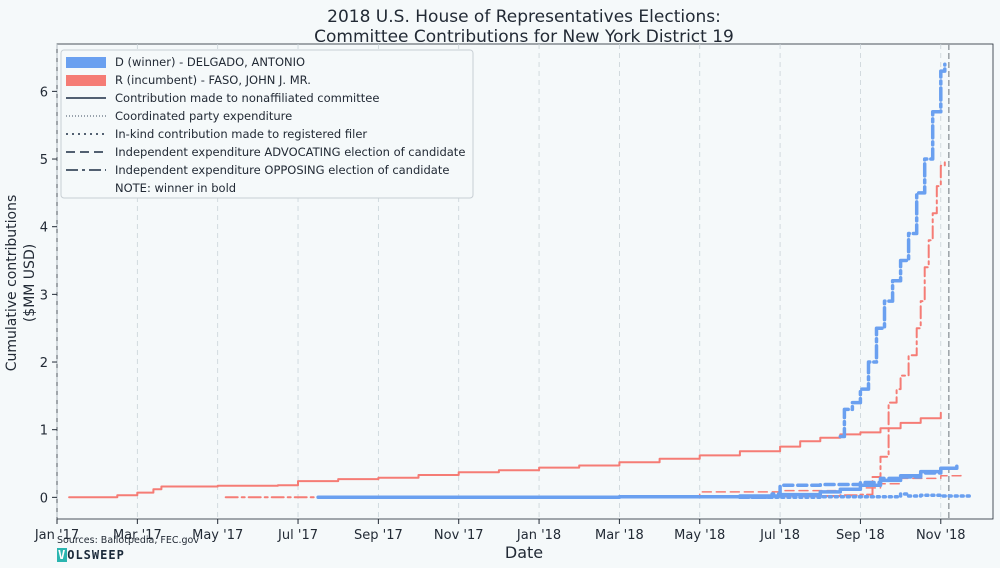  Describe the element at coordinates (297, 535) in the screenshot. I see `x-tick-label: Jul '17` at that location.